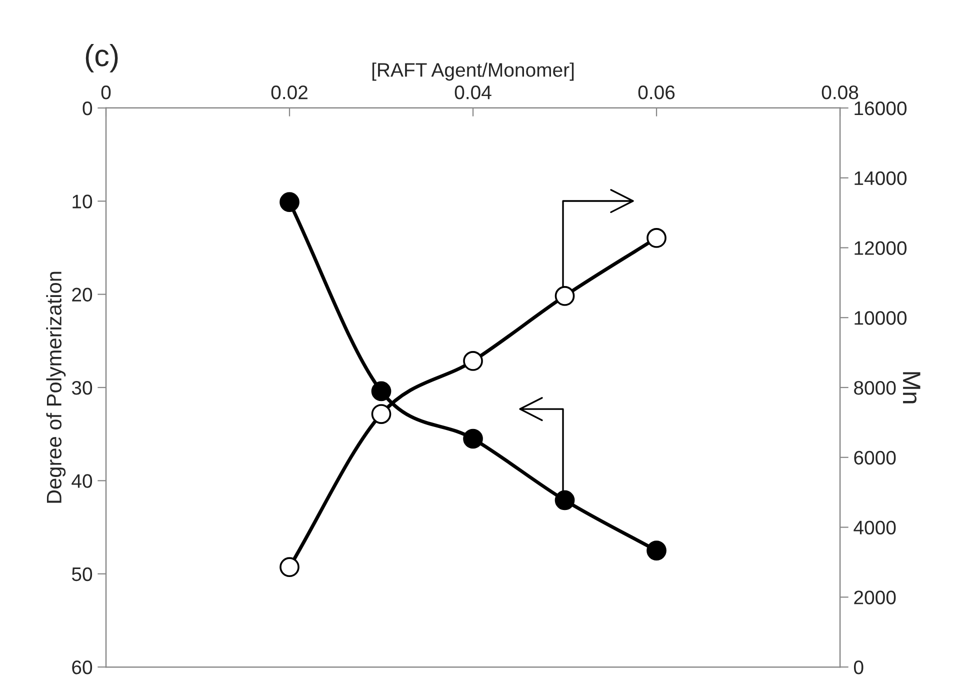  What do you see at coordinates (880, 178) in the screenshot?
I see `y2-tick-label: 14000` at bounding box center [880, 178].